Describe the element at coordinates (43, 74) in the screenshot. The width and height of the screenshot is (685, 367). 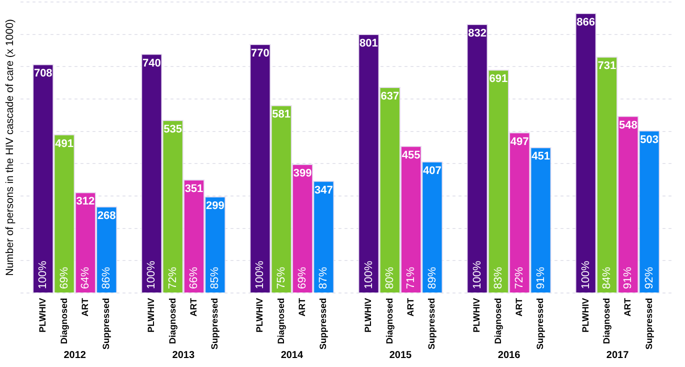
I see `data-label: 708` at that location.